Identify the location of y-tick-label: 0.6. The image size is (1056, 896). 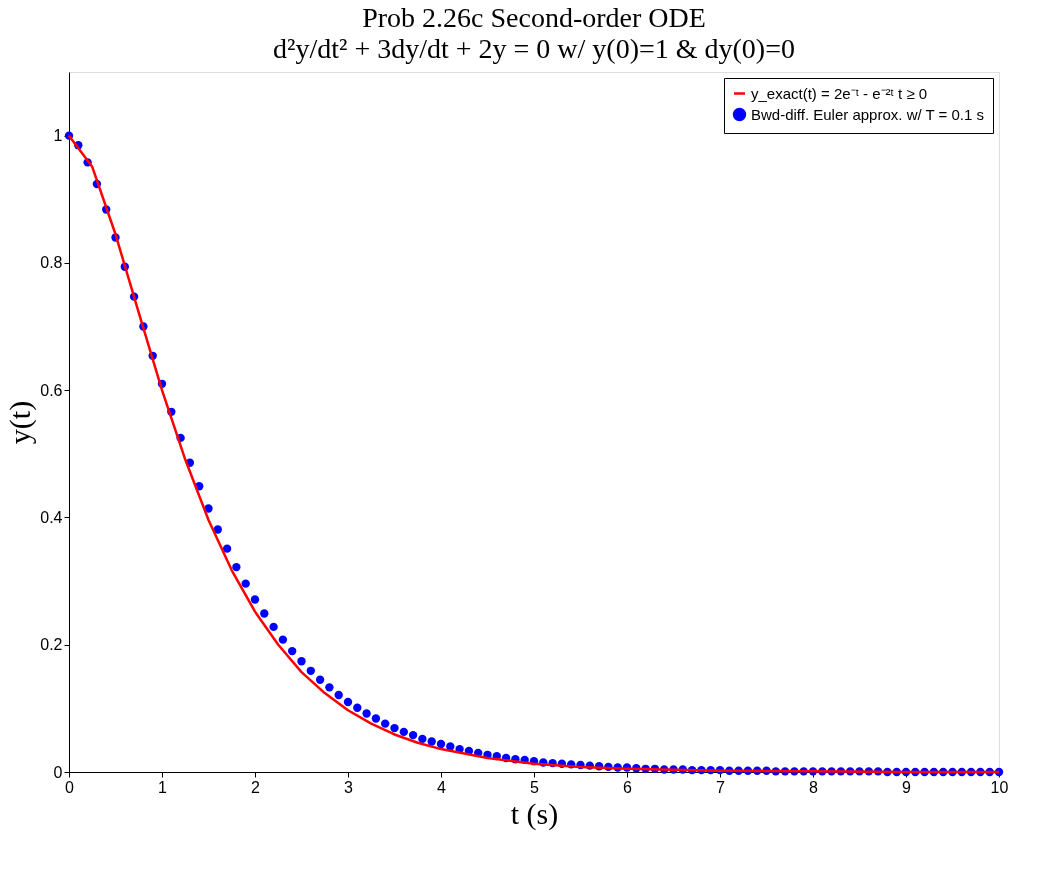
(51, 390).